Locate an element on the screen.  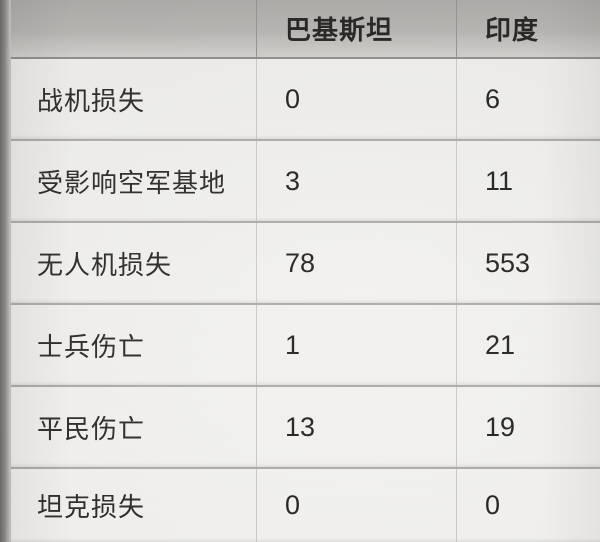
table-row-civilian-casualties: 平民伤亡 13 19 is located at coordinates (305, 428).